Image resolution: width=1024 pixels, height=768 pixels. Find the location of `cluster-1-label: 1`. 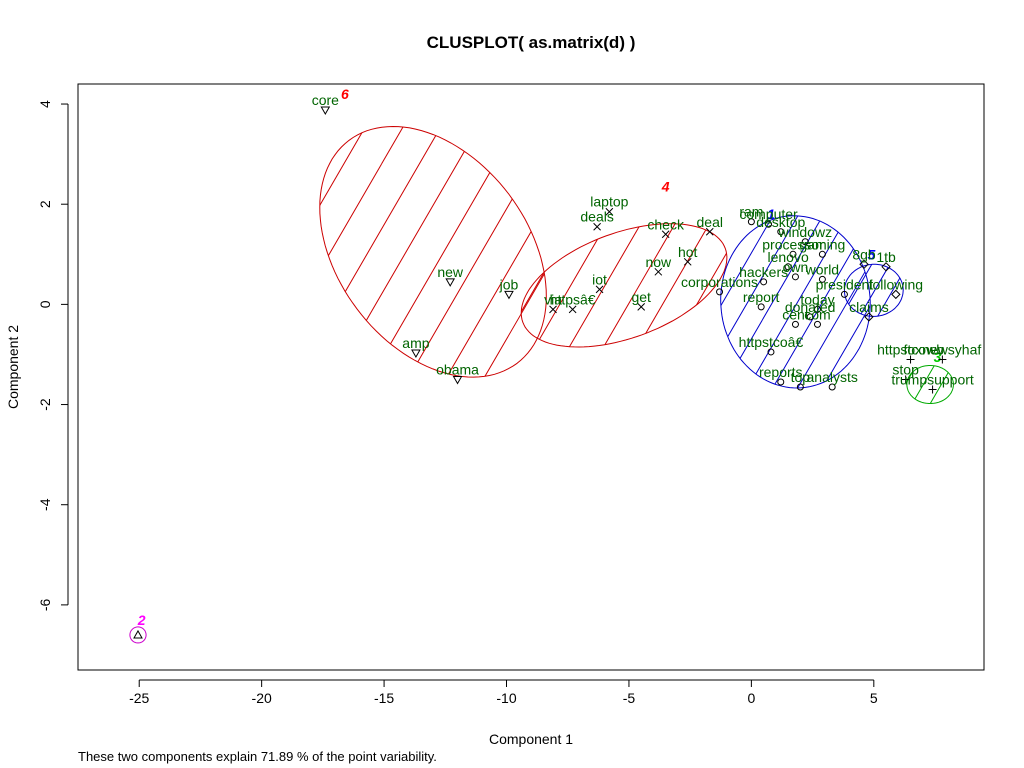

cluster-1-label: 1 is located at coordinates (771, 214).